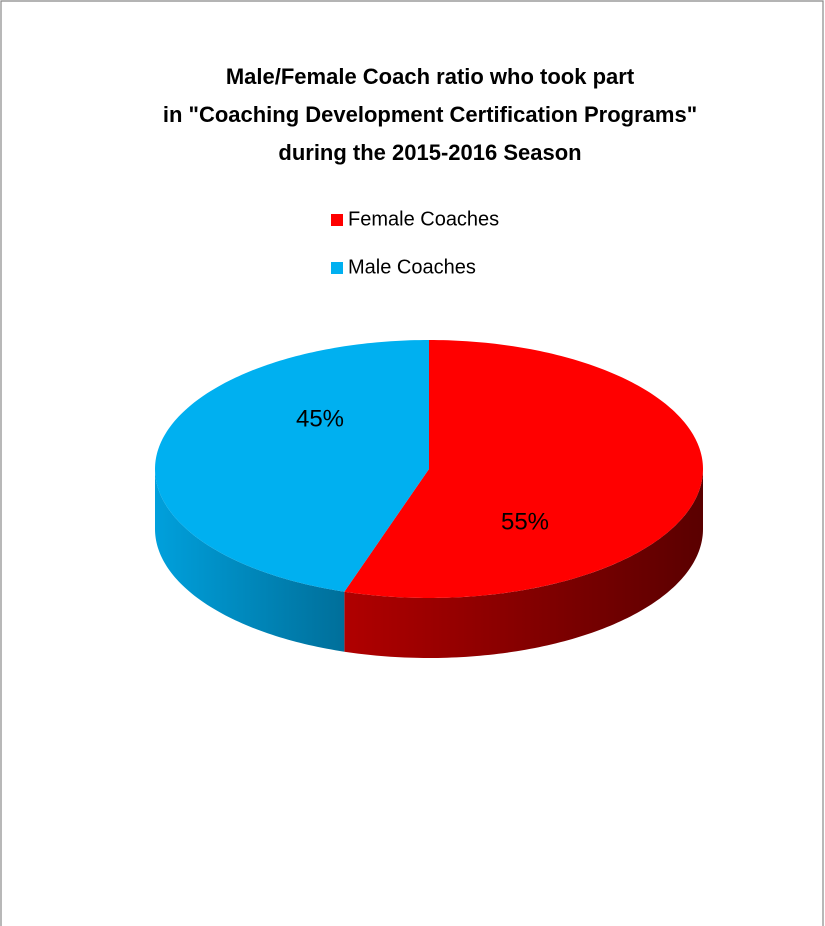 The width and height of the screenshot is (825, 926). What do you see at coordinates (429, 152) in the screenshot?
I see `chart-title: during the 2015-2016 Season` at bounding box center [429, 152].